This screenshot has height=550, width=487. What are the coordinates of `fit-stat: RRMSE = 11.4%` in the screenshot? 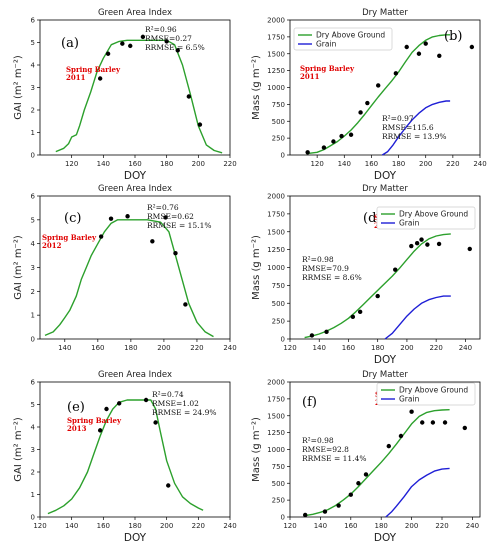 It's located at (334, 458).